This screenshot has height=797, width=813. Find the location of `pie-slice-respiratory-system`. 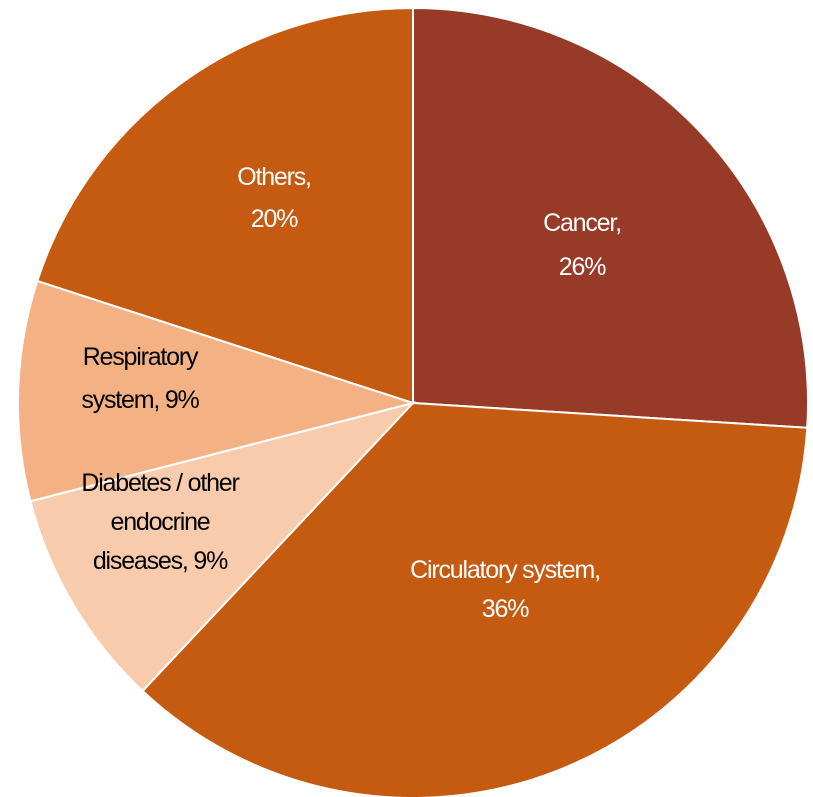

pie-slice-respiratory-system is located at coordinates (217, 391).